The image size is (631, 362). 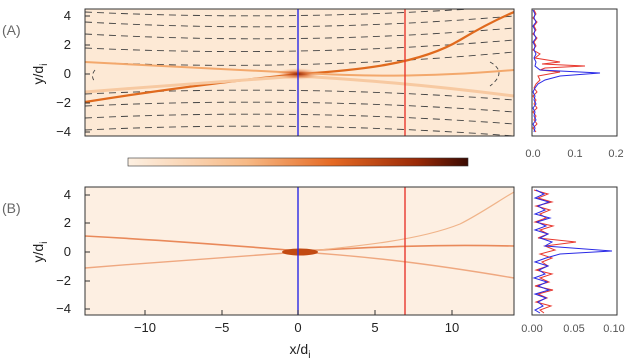 I want to click on profile-b-red, so click(x=555, y=251).